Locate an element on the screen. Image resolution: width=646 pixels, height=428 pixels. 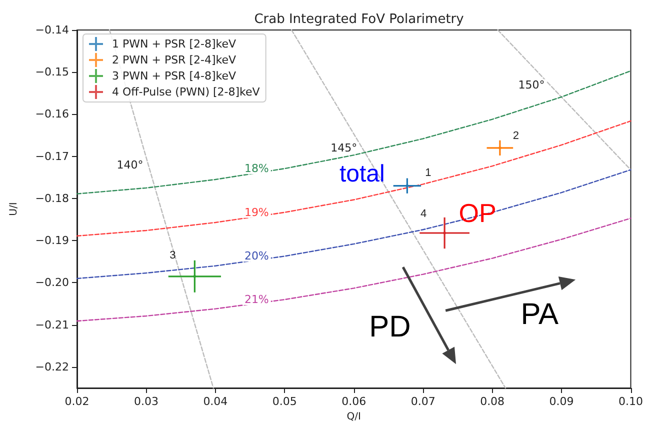
series-label: 150° is located at coordinates (531, 85).